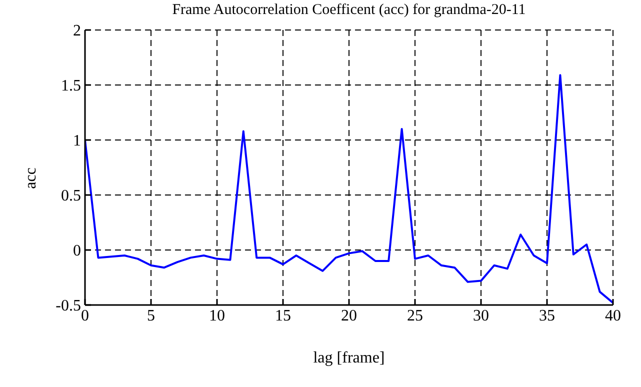 Image resolution: width=641 pixels, height=387 pixels. Describe the element at coordinates (349, 315) in the screenshot. I see `x-tick-label: 20` at that location.